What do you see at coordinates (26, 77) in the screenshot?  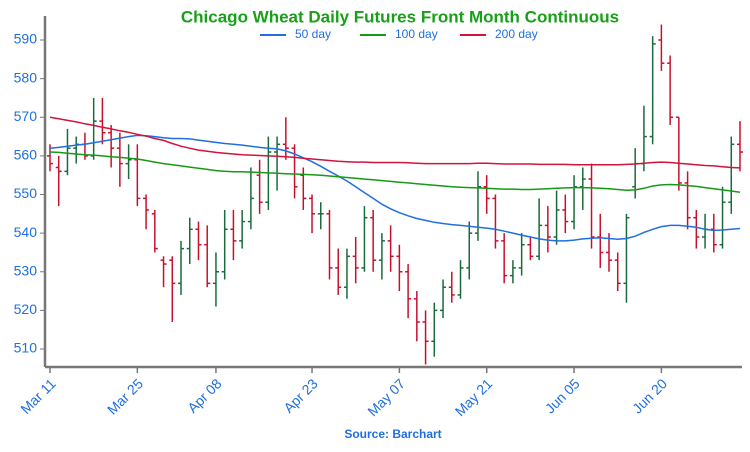 I see `y-tick-label: 580` at bounding box center [26, 77].